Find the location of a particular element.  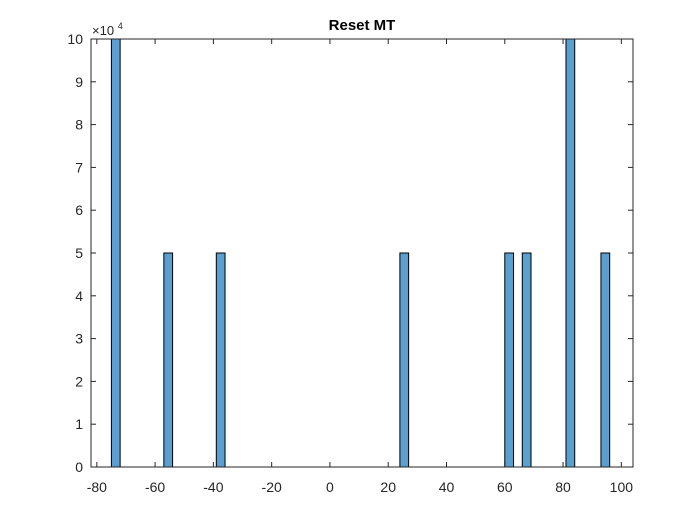

x-tick-label: 100 is located at coordinates (622, 487).